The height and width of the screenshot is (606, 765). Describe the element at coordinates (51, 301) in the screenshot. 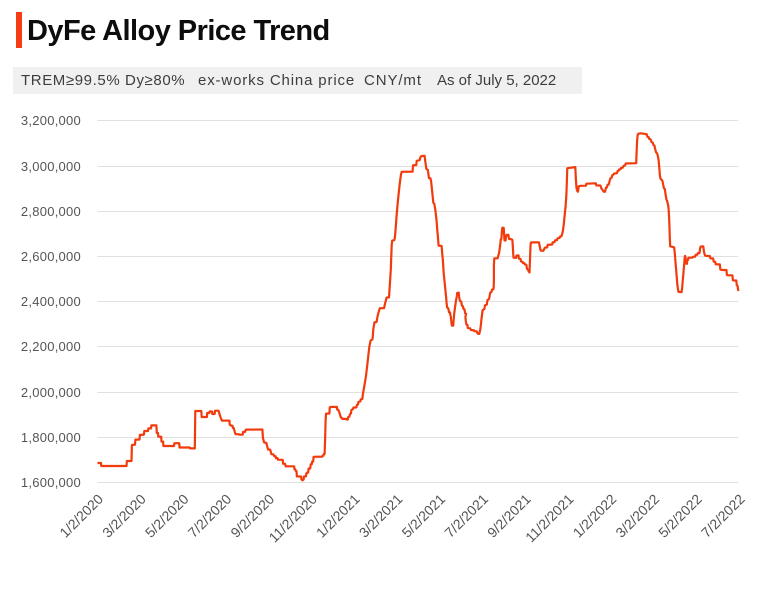

I see `svg-text: 2,400,000` at that location.